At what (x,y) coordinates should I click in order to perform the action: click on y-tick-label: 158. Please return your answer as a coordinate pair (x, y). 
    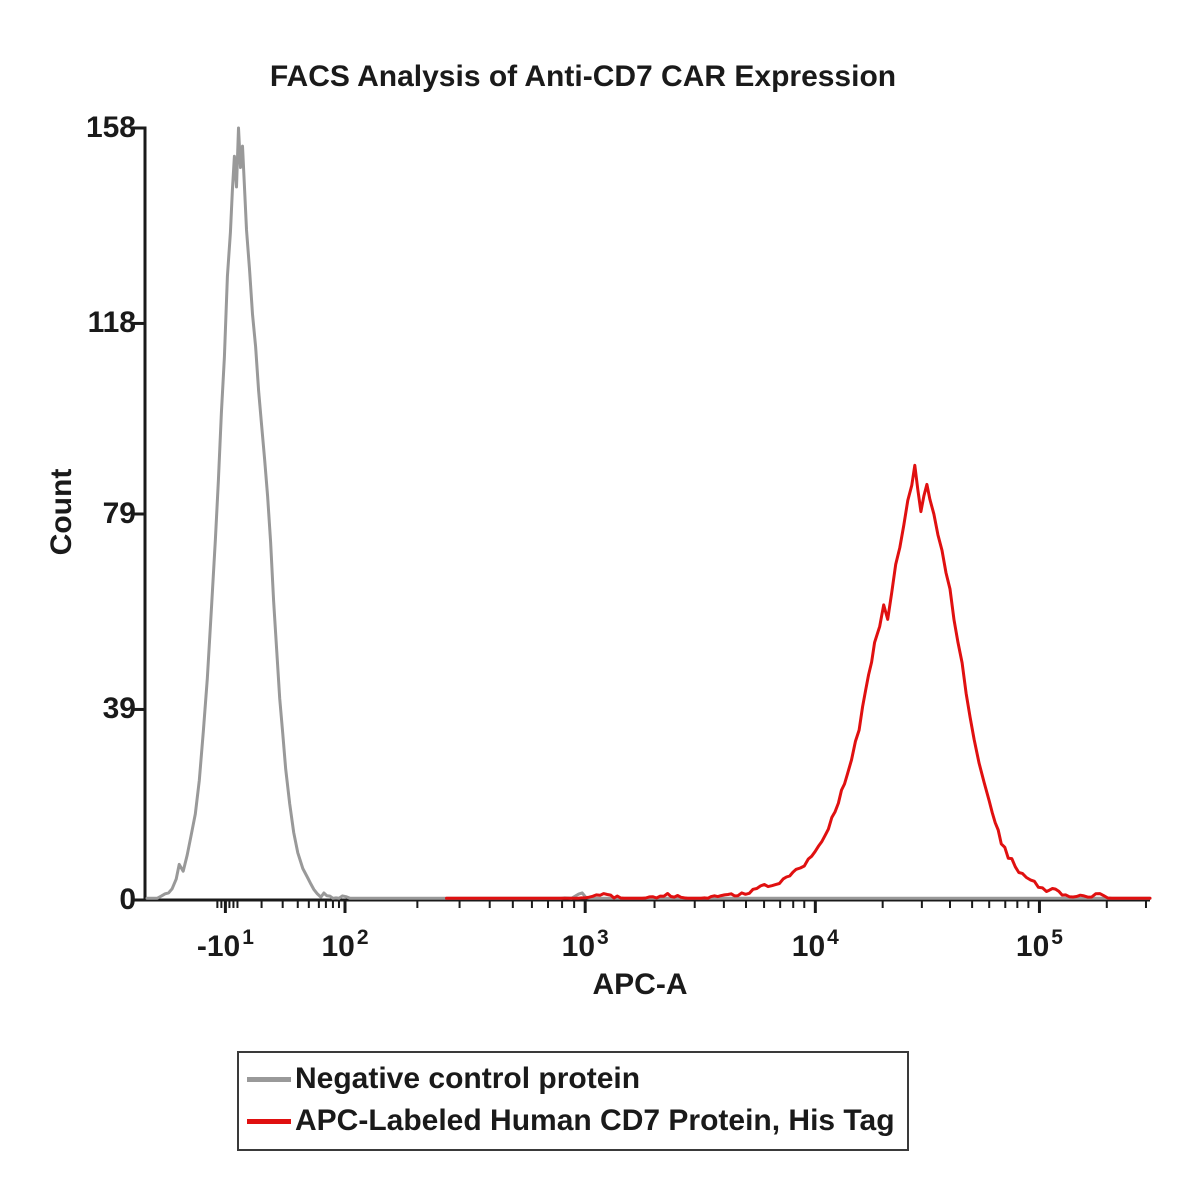
    Looking at the image, I should click on (110, 127).